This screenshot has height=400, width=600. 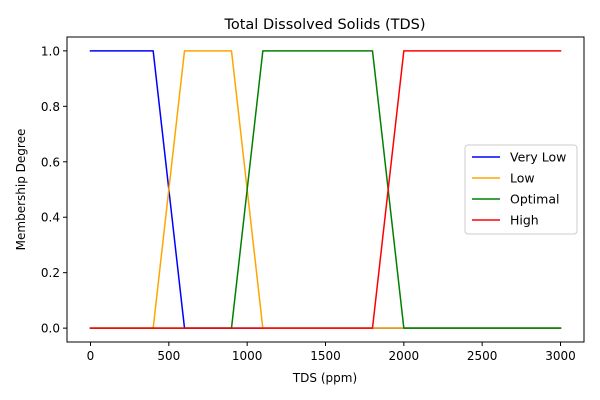 What do you see at coordinates (324, 378) in the screenshot?
I see `x-axis-label: TDS (ppm)` at bounding box center [324, 378].